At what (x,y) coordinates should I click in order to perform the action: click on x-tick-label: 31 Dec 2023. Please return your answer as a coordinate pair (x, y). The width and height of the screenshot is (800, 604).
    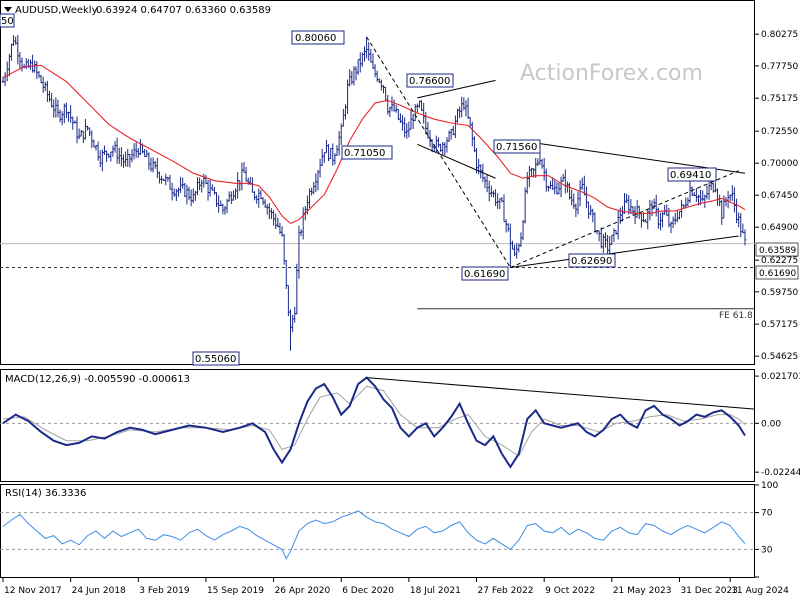
    Looking at the image, I should click on (709, 591).